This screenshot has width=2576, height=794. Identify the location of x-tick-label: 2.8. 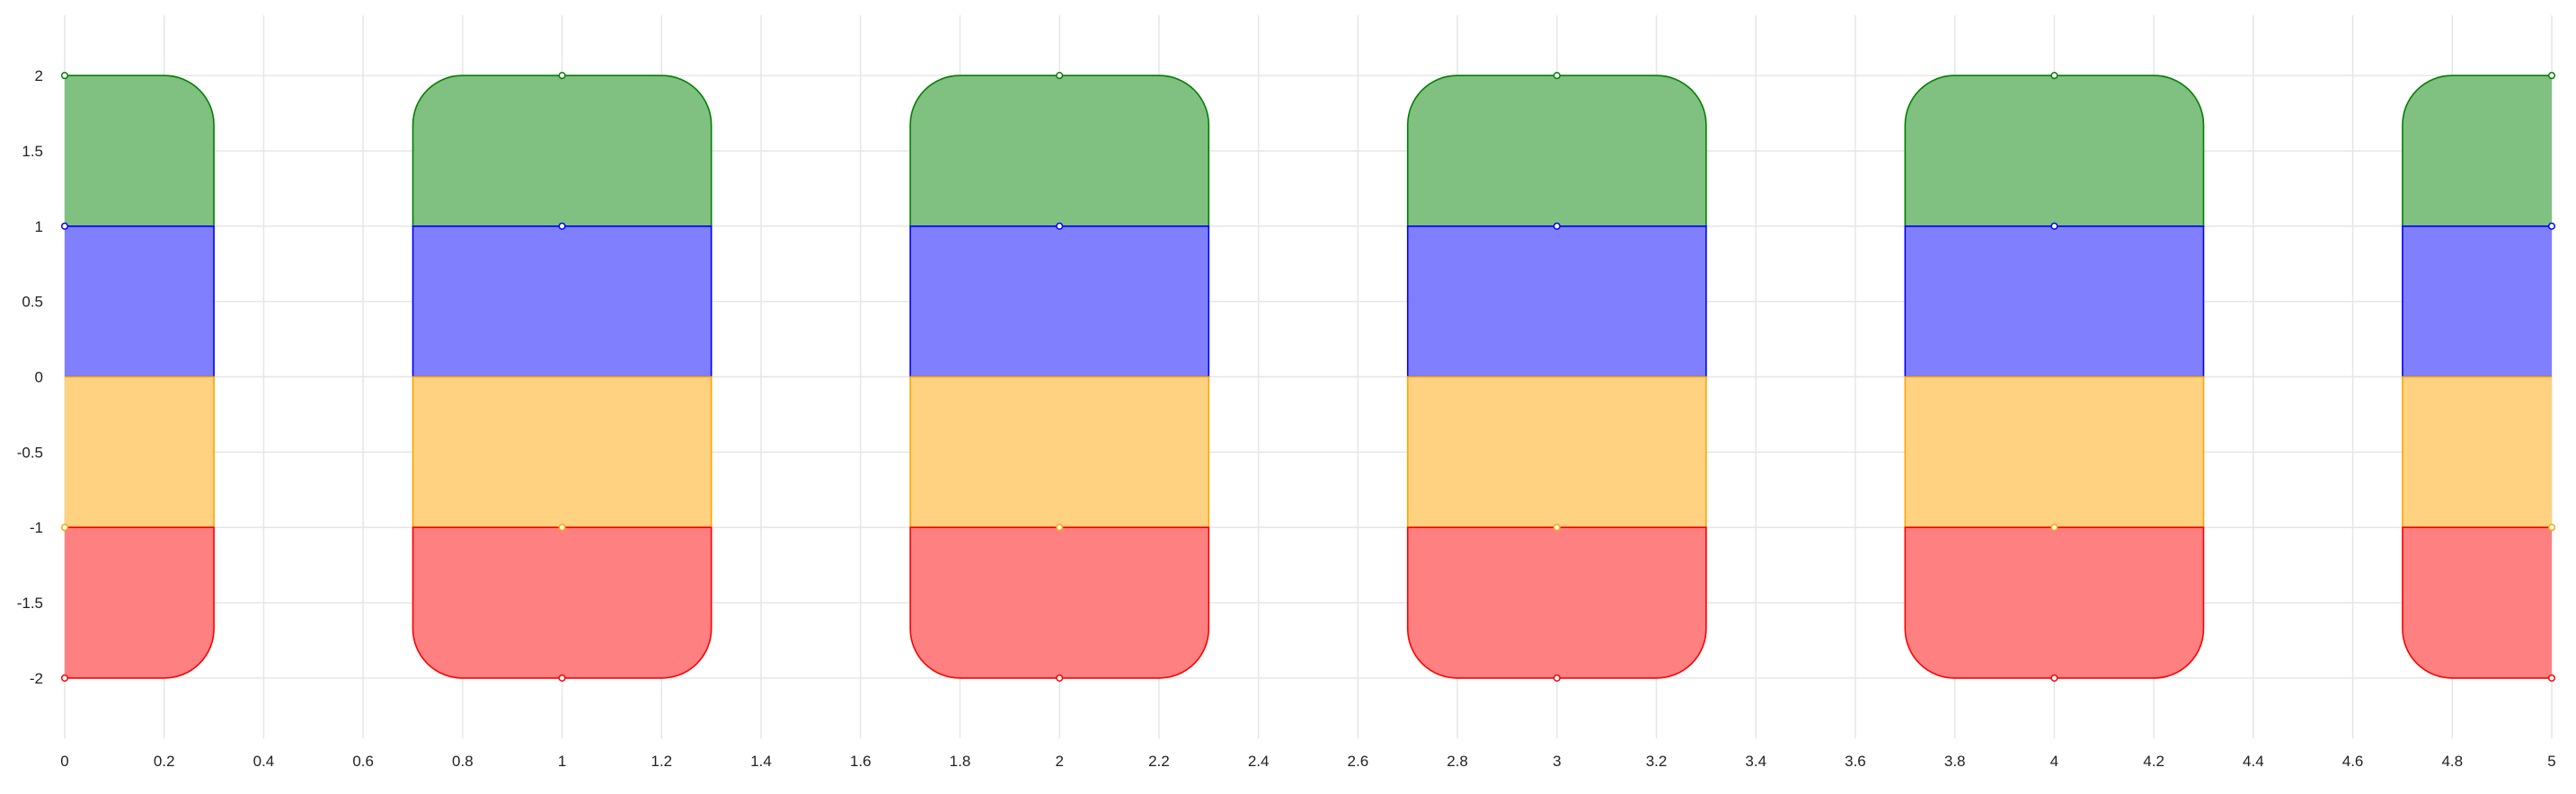
(1457, 761).